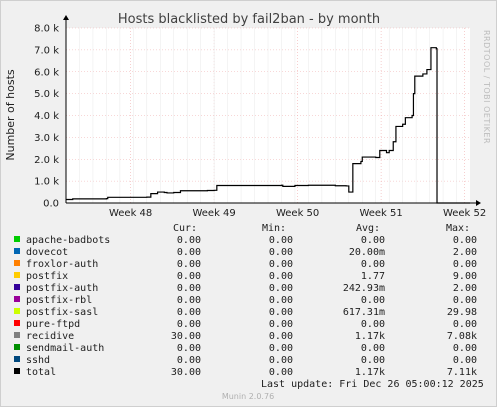  What do you see at coordinates (53, 324) in the screenshot?
I see `legend-name: pure-ftpd` at bounding box center [53, 324].